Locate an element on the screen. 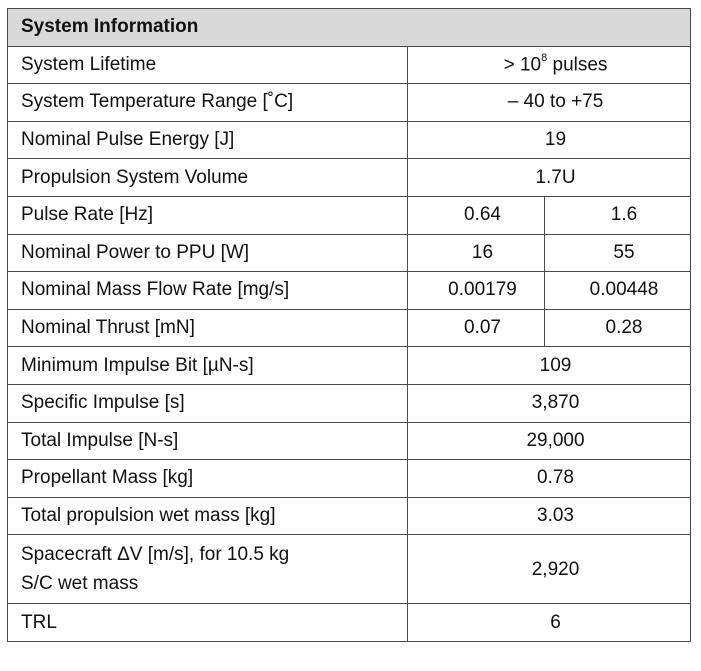 The width and height of the screenshot is (701, 671). table-row: Total propulsion wet mass [kg] 3.03 is located at coordinates (349, 516).